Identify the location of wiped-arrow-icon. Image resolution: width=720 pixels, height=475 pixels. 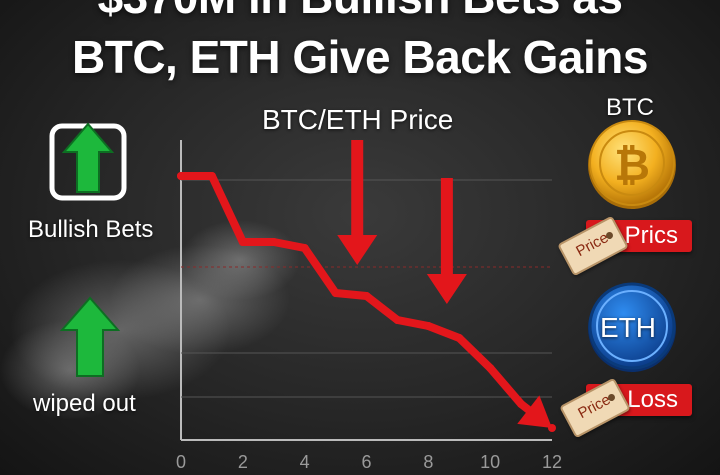
(90, 336).